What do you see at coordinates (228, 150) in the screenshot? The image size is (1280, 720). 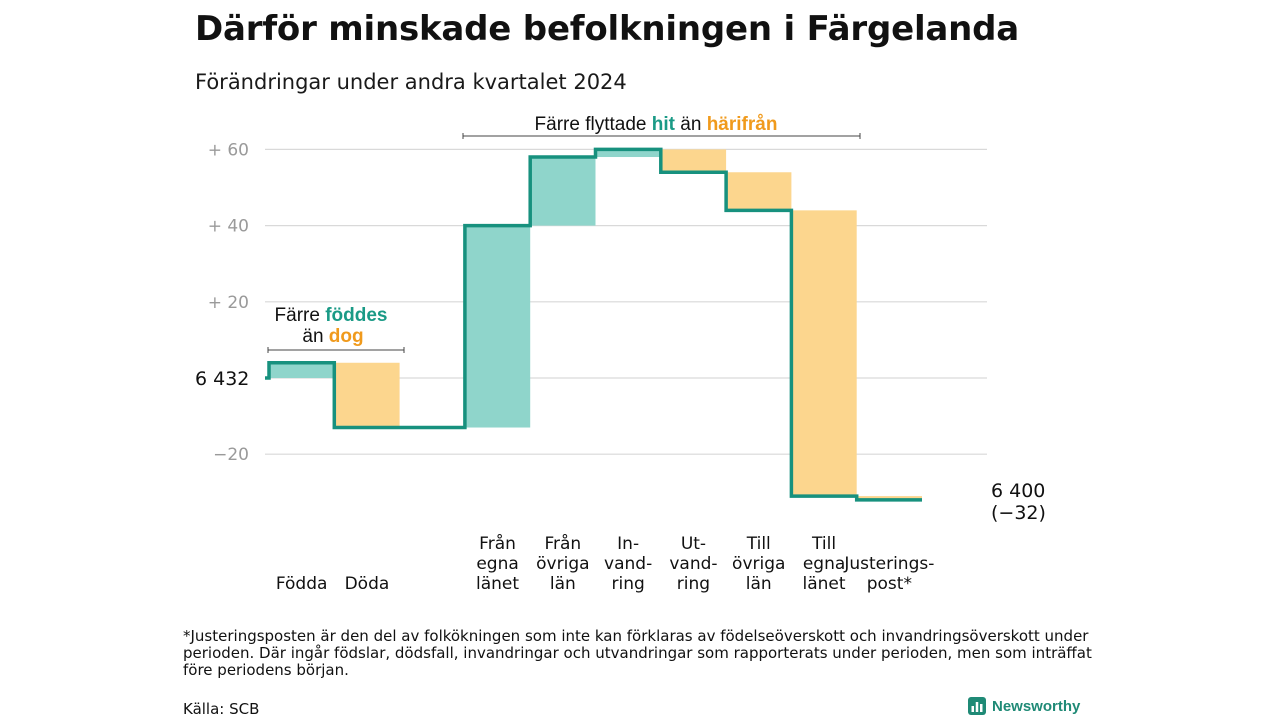 I see `y-tick-label: + 60` at bounding box center [228, 150].